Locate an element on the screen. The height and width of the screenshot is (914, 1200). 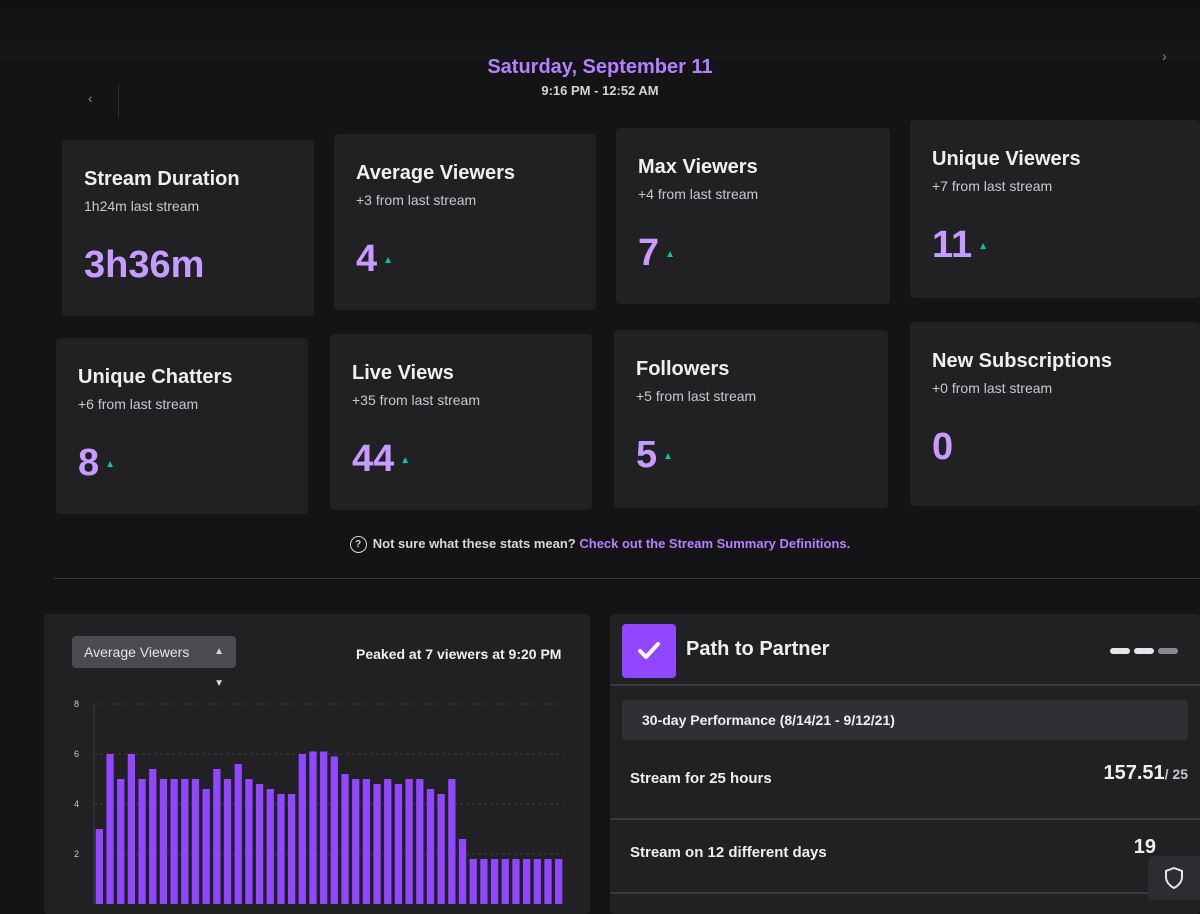
carousel-dots is located at coordinates (1144, 651).